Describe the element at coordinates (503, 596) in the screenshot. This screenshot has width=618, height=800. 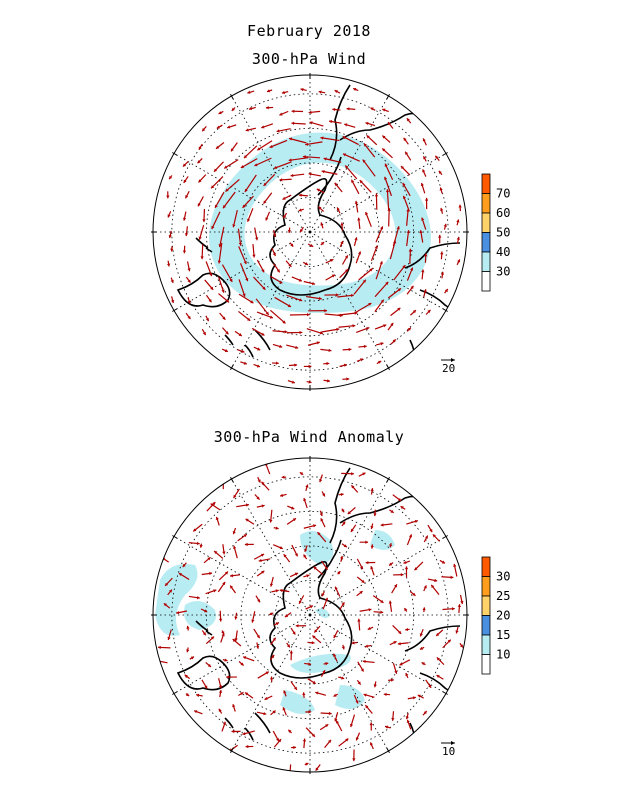
I see `colorbar-tick-label: 25` at that location.